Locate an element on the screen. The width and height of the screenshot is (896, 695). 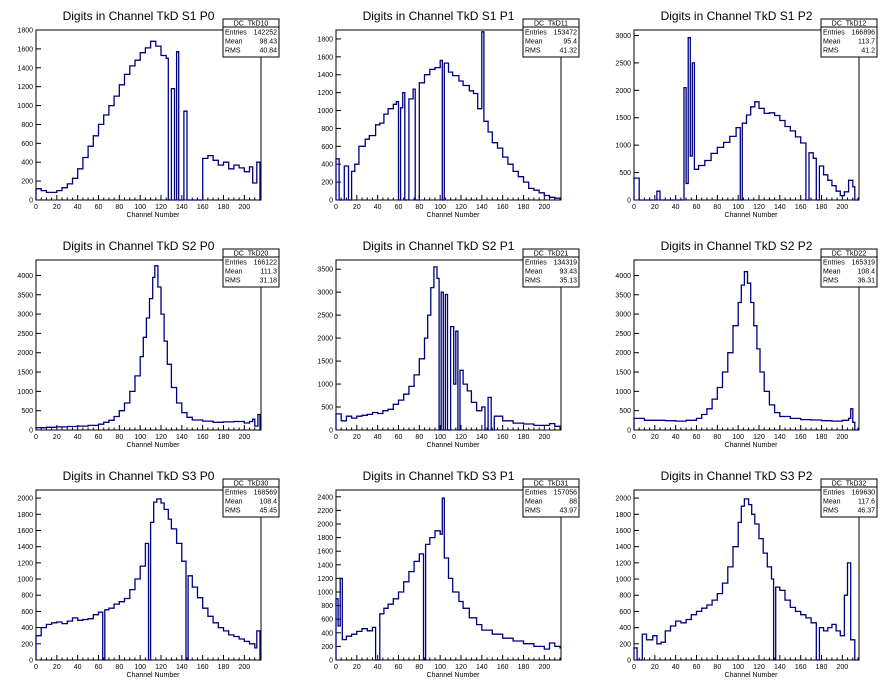
stats-value: 166122 is located at coordinates (265, 263).